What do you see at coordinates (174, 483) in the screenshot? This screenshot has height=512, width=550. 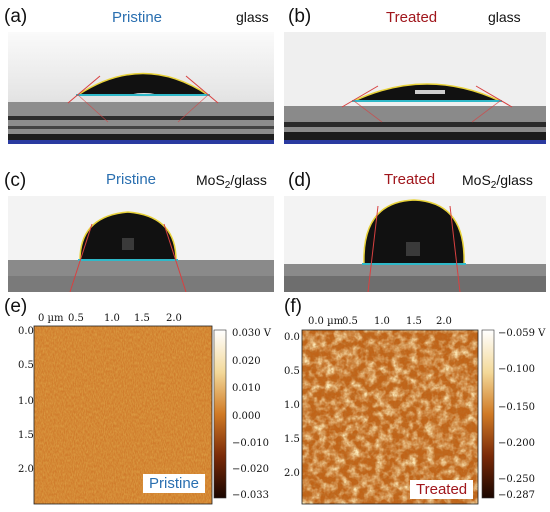 I see `afm-label-e: Pristine` at bounding box center [174, 483].